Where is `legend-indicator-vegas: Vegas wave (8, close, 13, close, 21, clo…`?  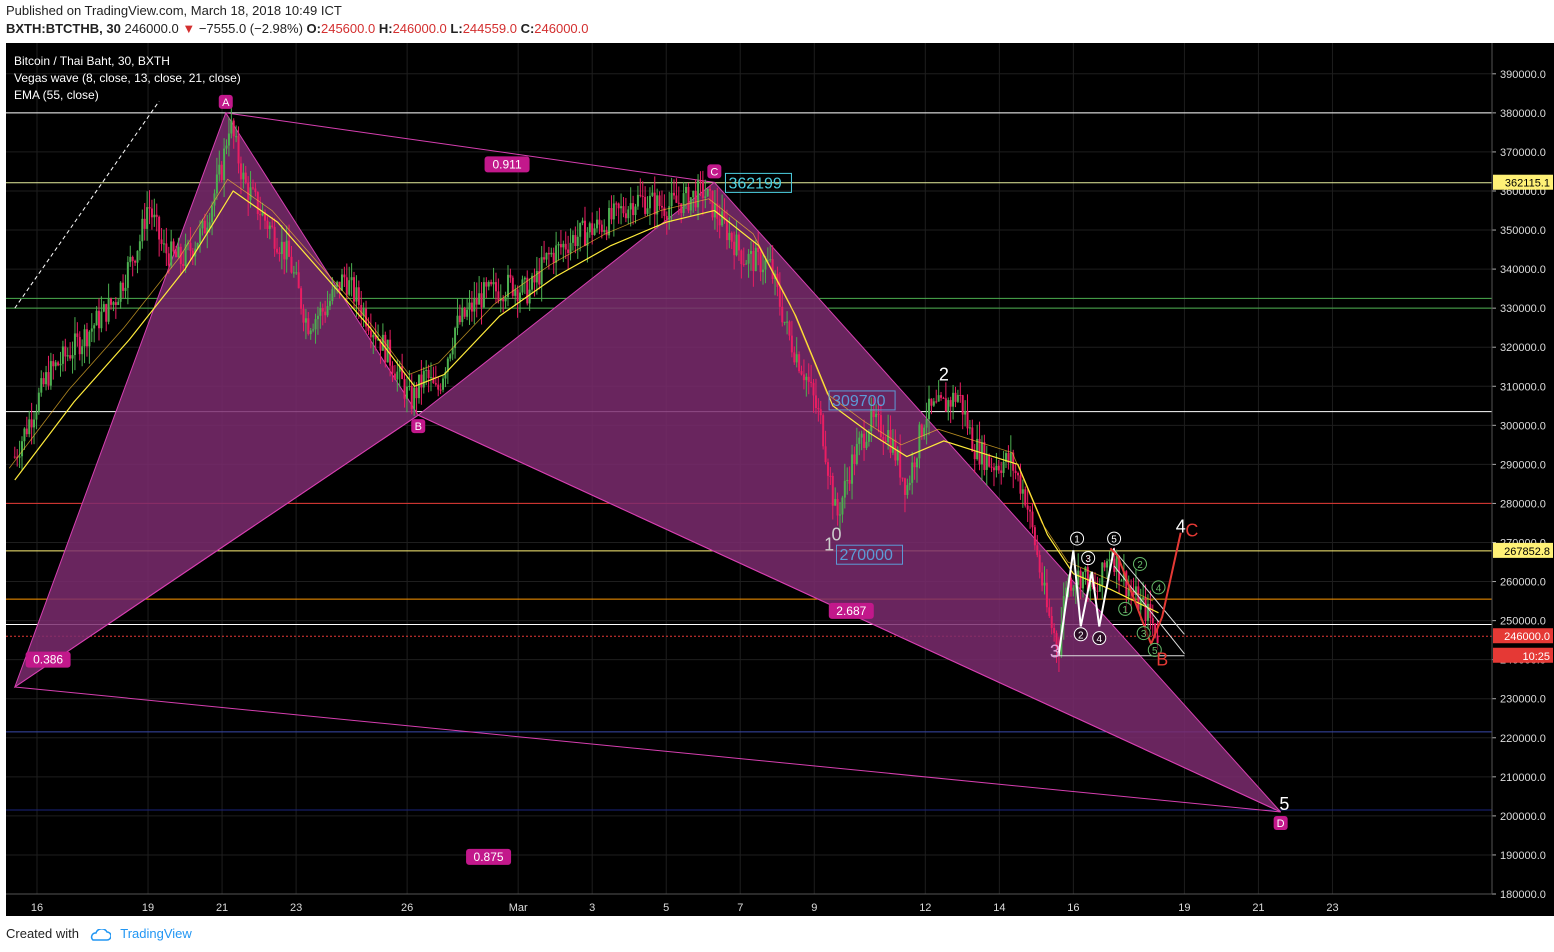
legend-indicator-vegas: Vegas wave (8, close, 13, close, 21, clo… is located at coordinates (127, 78).